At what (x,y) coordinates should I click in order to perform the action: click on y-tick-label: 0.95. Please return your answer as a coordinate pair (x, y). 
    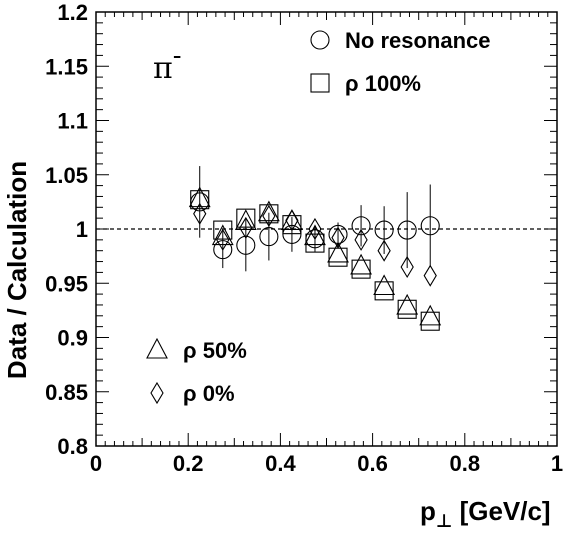
    Looking at the image, I should click on (66, 283).